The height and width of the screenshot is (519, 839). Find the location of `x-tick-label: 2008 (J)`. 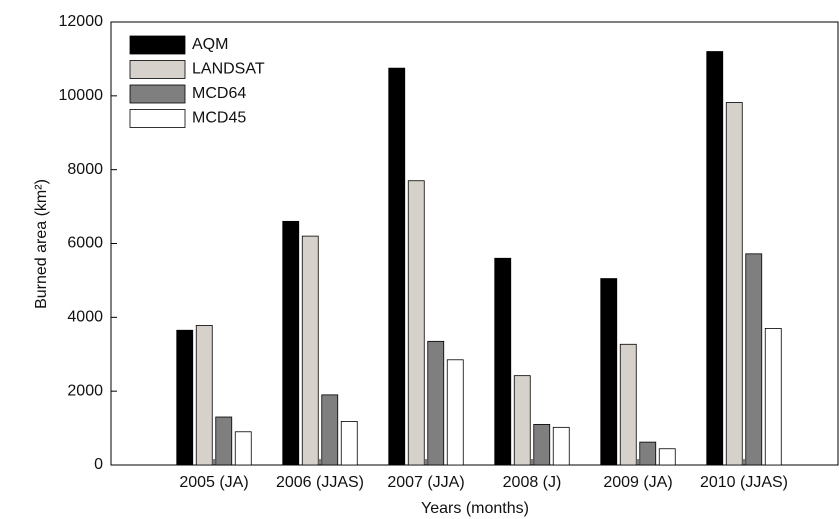

x-tick-label: 2008 (J) is located at coordinates (532, 482).